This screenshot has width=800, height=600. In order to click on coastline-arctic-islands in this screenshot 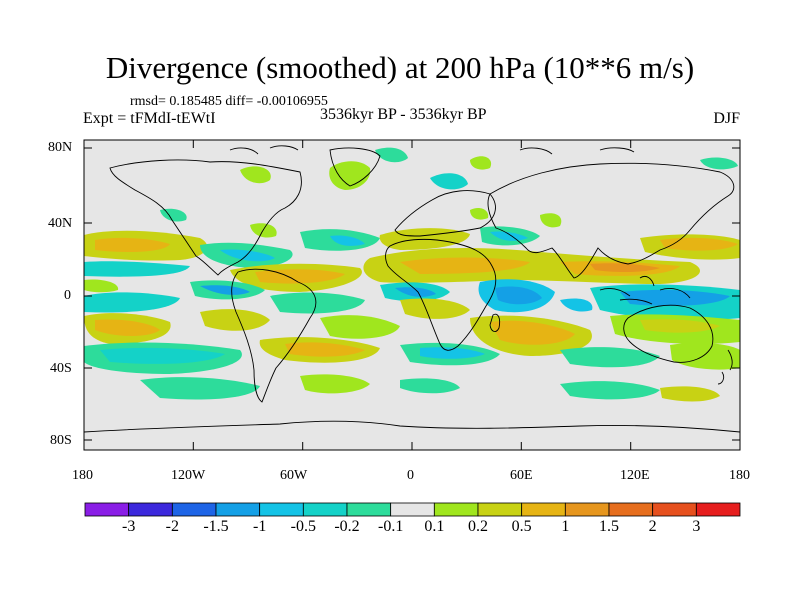, I will do `click(432, 150)`.